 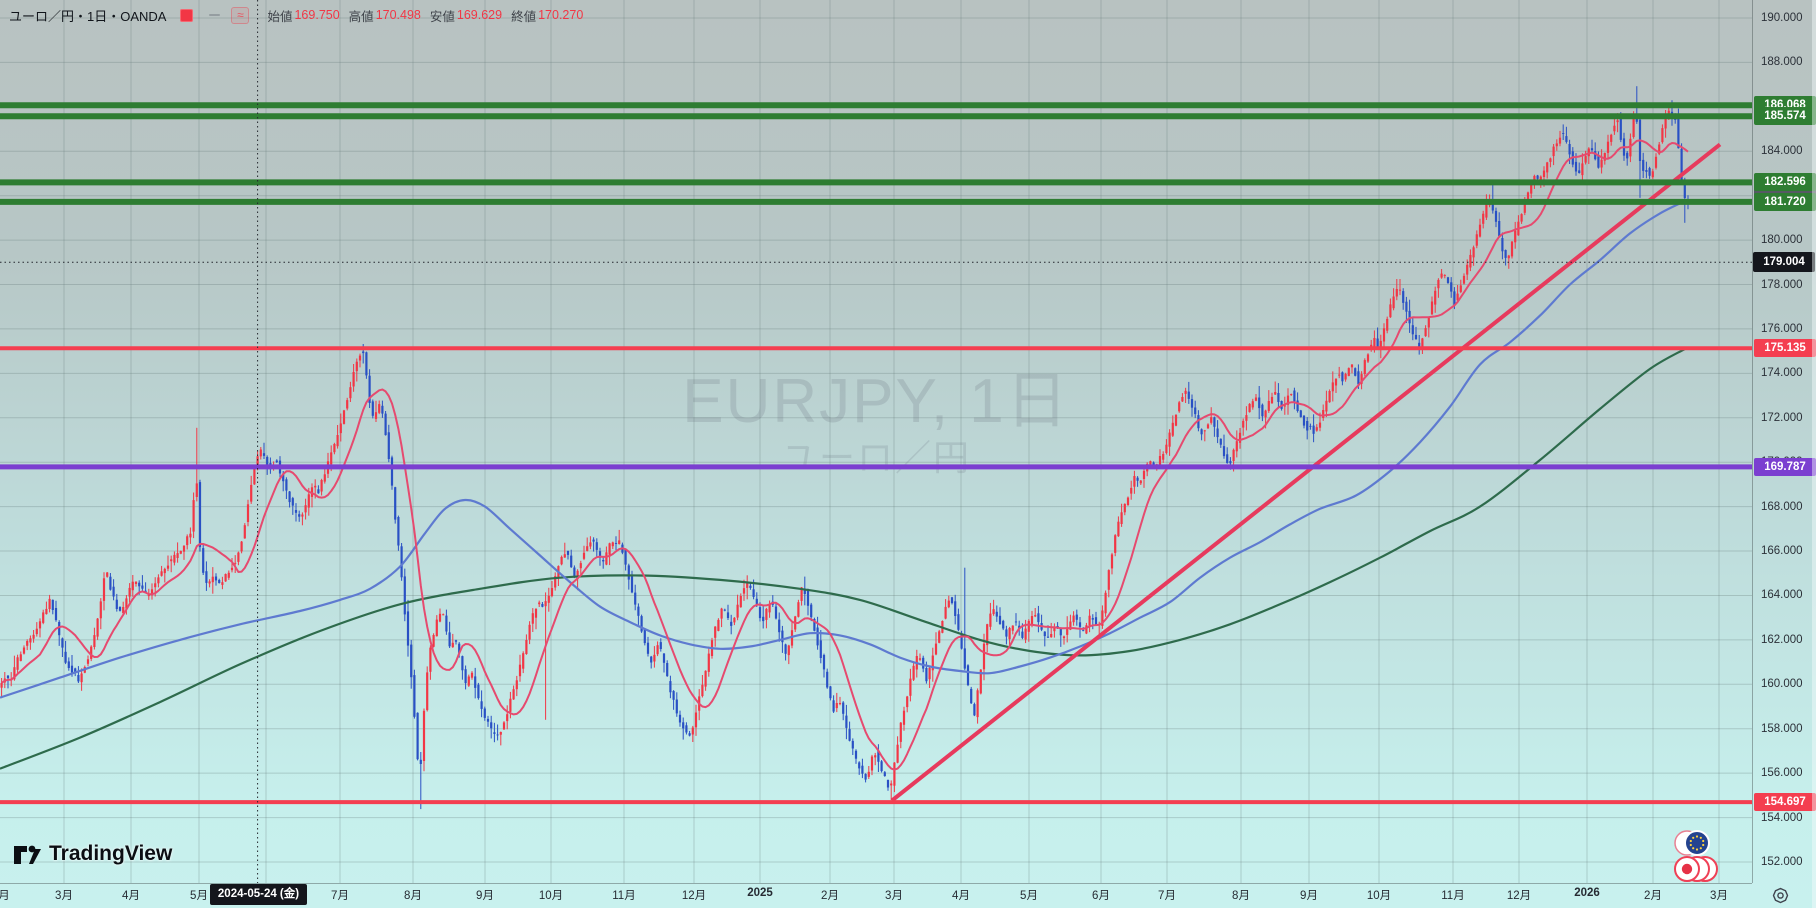 I want to click on price-tick-label: 162.000, so click(x=1782, y=640).